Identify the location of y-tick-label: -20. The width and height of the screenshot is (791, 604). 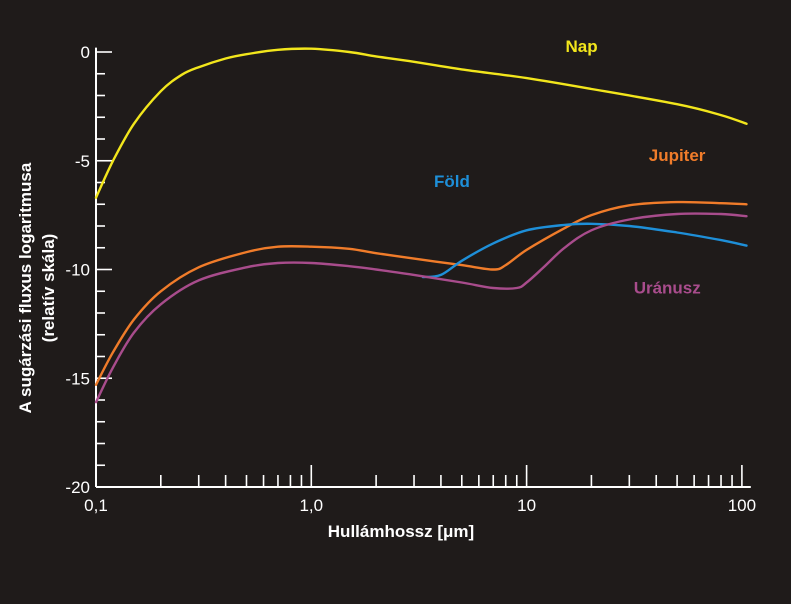
(77, 487).